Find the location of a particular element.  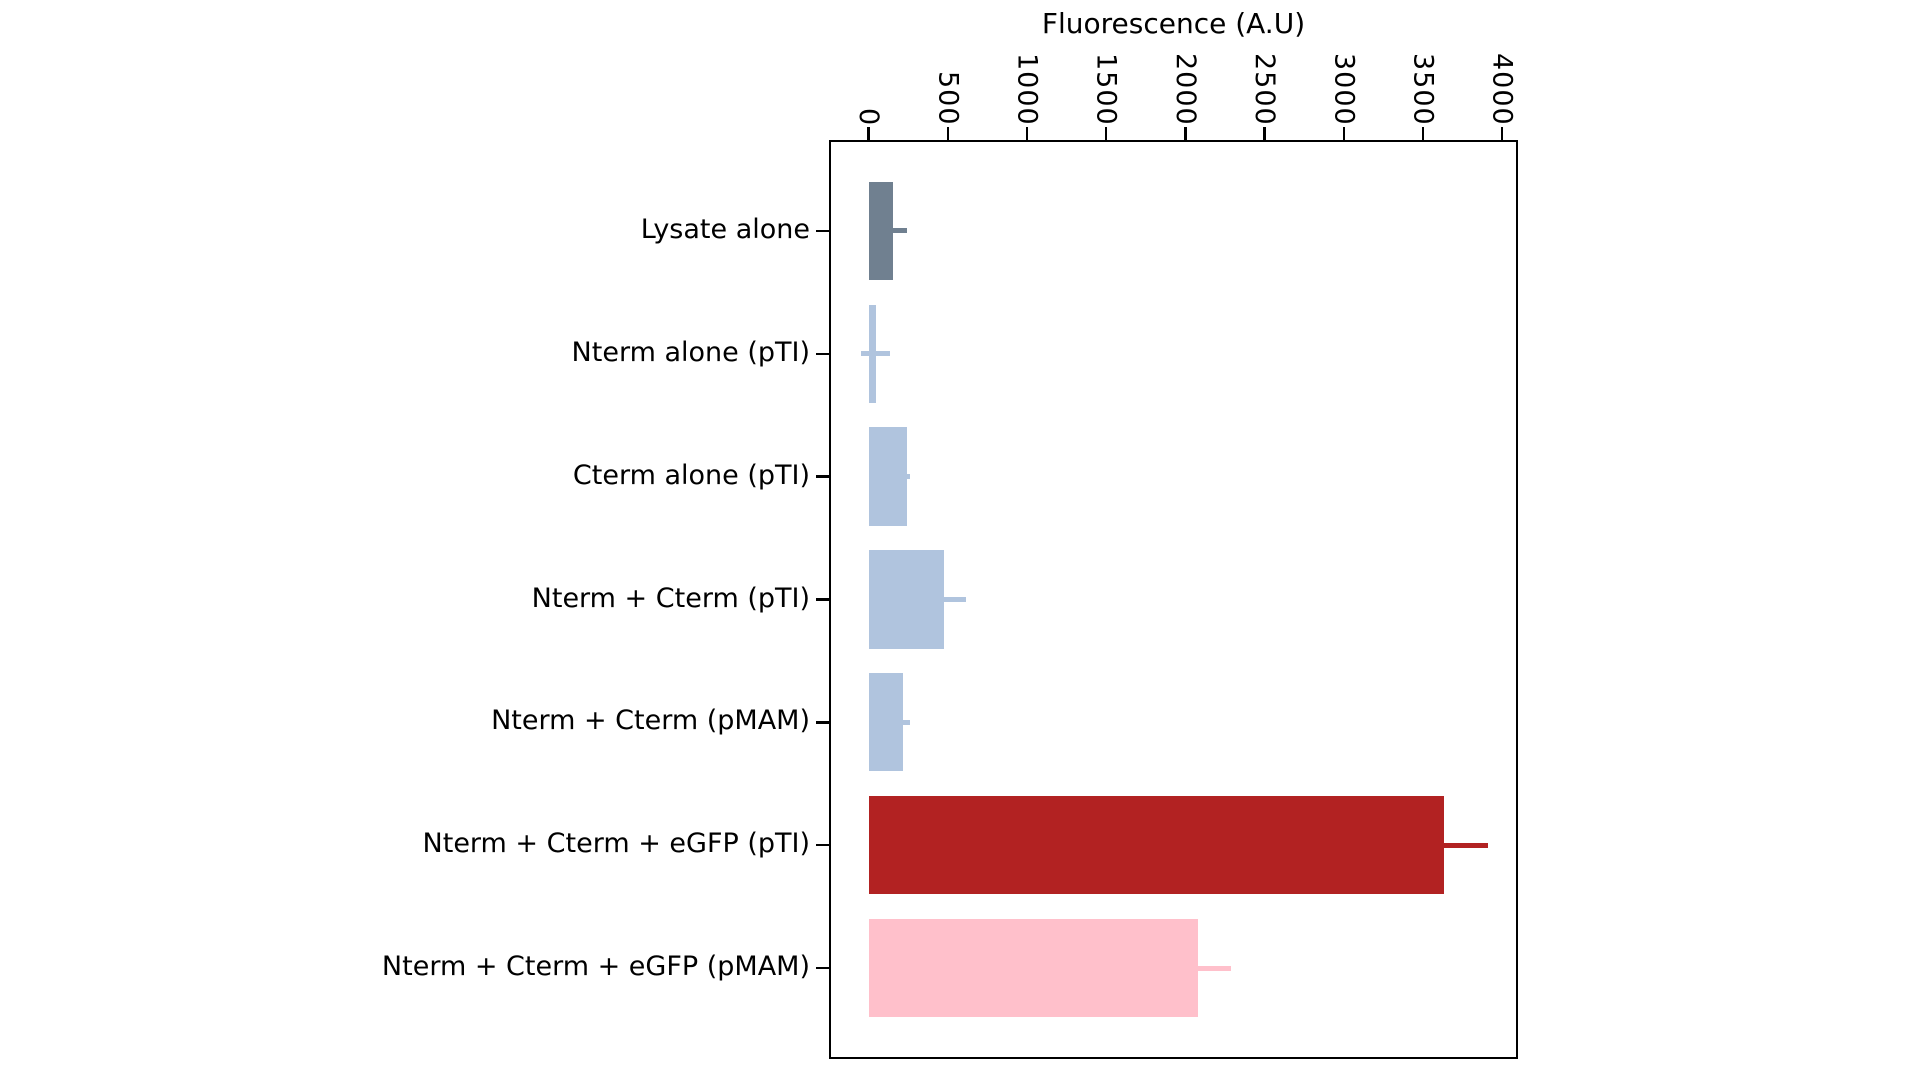

chart-title: Fluorescence (A.U) is located at coordinates (1173, 23).